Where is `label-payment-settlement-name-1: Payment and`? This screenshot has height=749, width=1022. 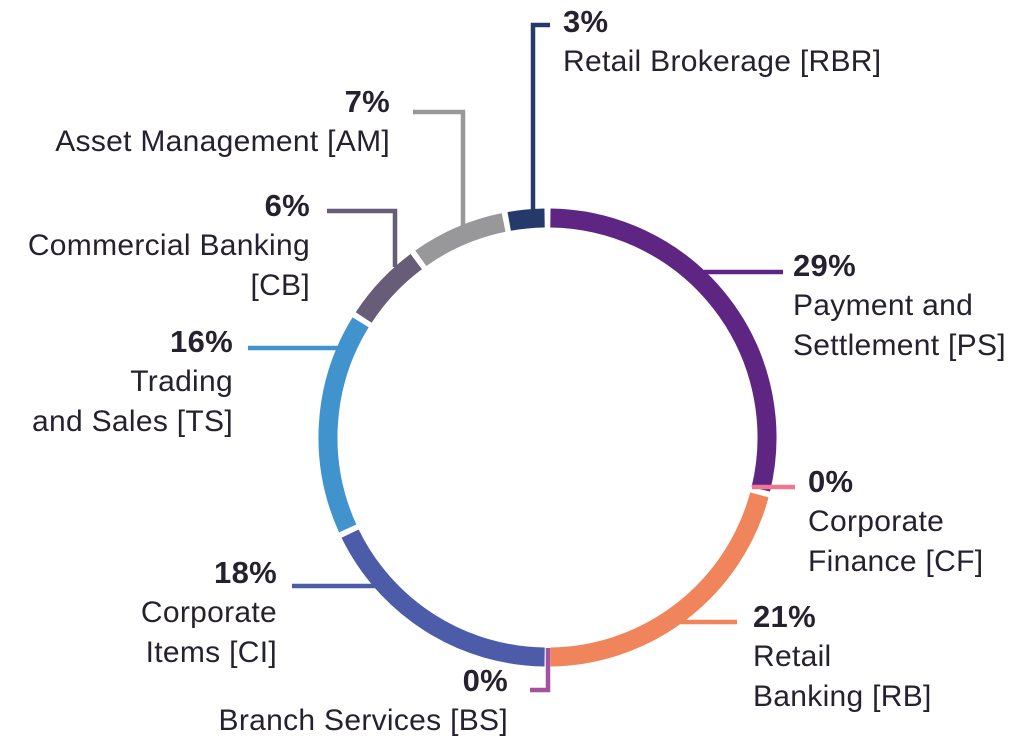
label-payment-settlement-name-1: Payment and is located at coordinates (883, 305).